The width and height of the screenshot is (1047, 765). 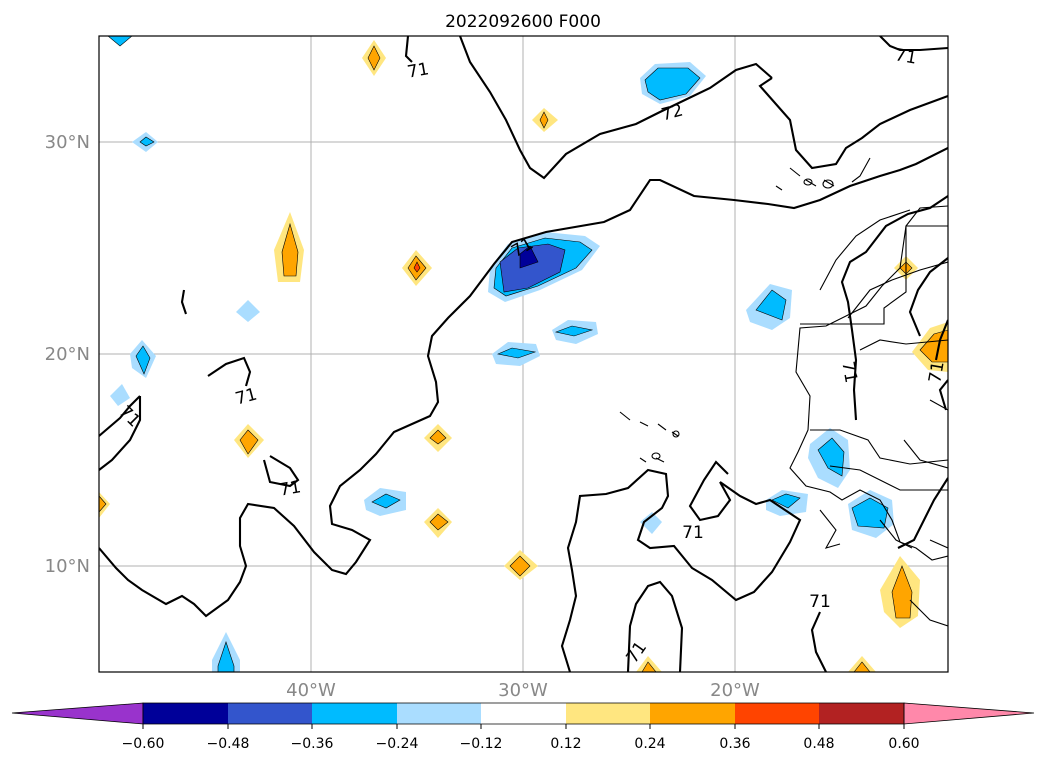 I want to click on lon-label: 40°W, so click(x=311, y=690).